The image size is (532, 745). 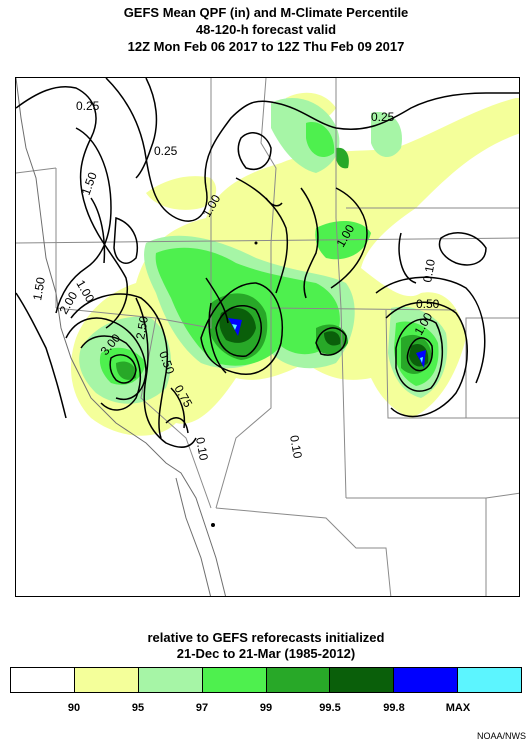 I want to click on station-markers, so click(x=234, y=384).